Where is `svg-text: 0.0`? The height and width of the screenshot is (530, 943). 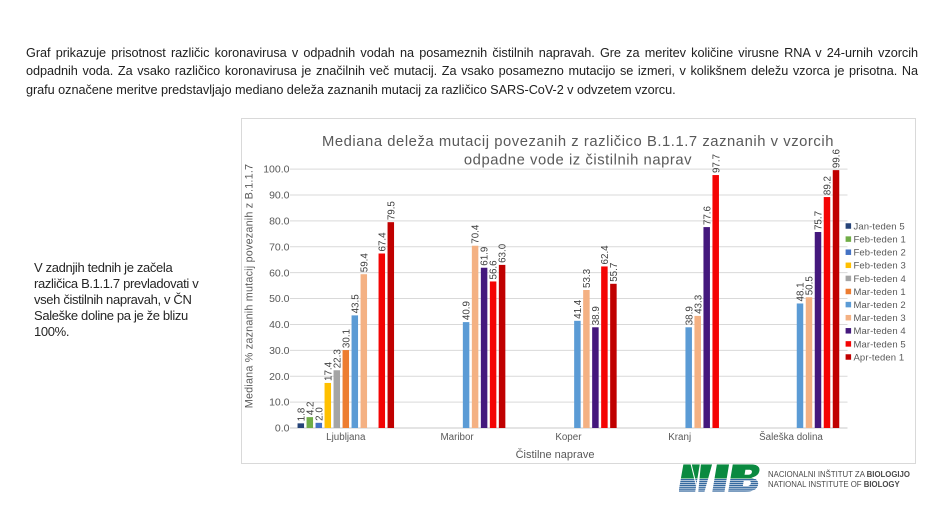
svg-text: 0.0 is located at coordinates (282, 429).